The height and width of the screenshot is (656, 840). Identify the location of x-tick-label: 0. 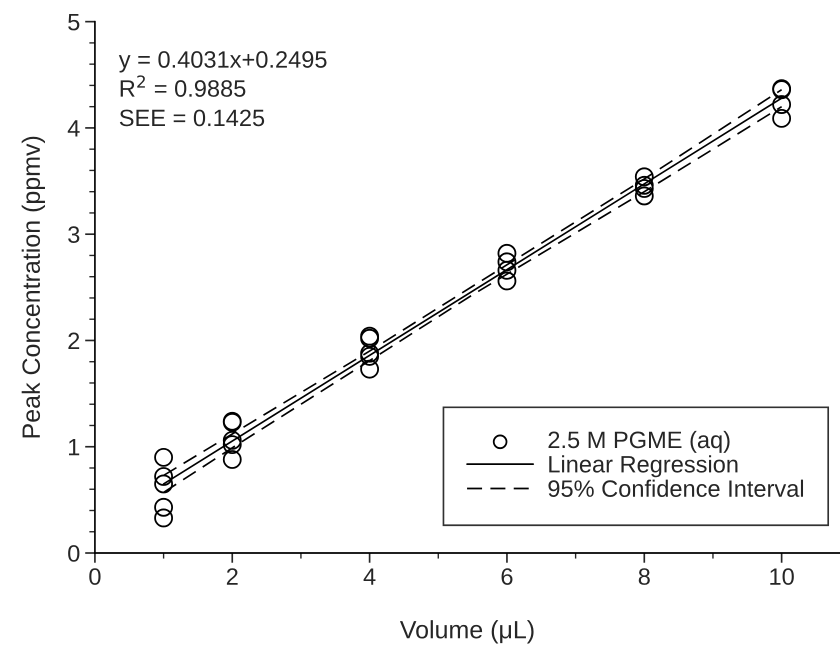
(95, 576).